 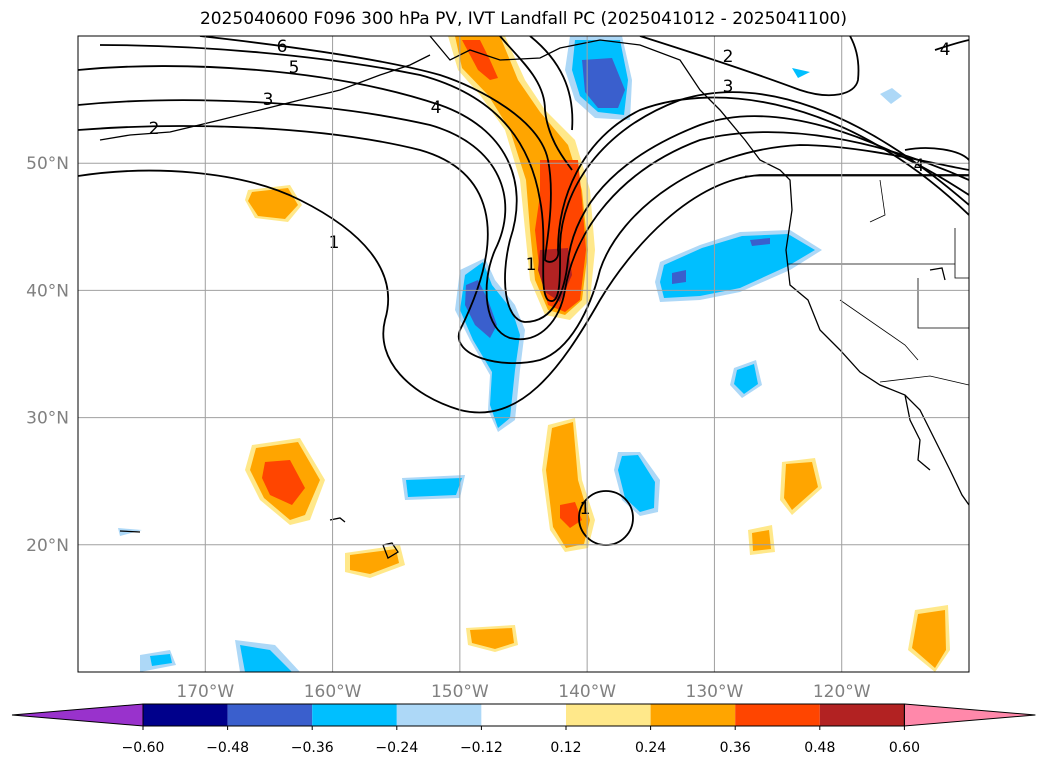 I want to click on borders, so click(x=857, y=280).